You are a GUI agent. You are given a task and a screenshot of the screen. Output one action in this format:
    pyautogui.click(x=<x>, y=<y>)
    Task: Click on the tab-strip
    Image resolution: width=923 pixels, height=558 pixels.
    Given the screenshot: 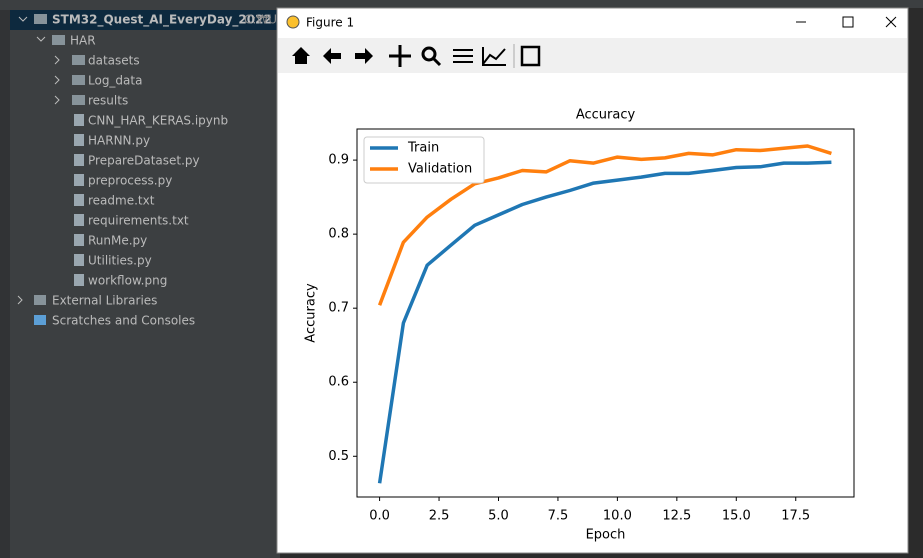 What is the action you would take?
    pyautogui.click(x=461, y=4)
    